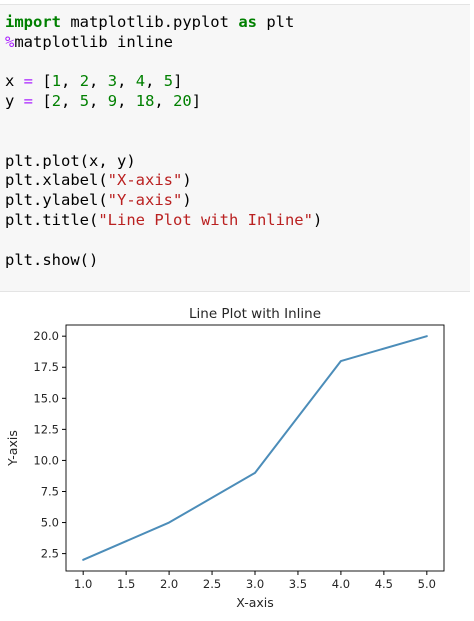  I want to click on y-tick-label: 7.5, so click(50, 491).